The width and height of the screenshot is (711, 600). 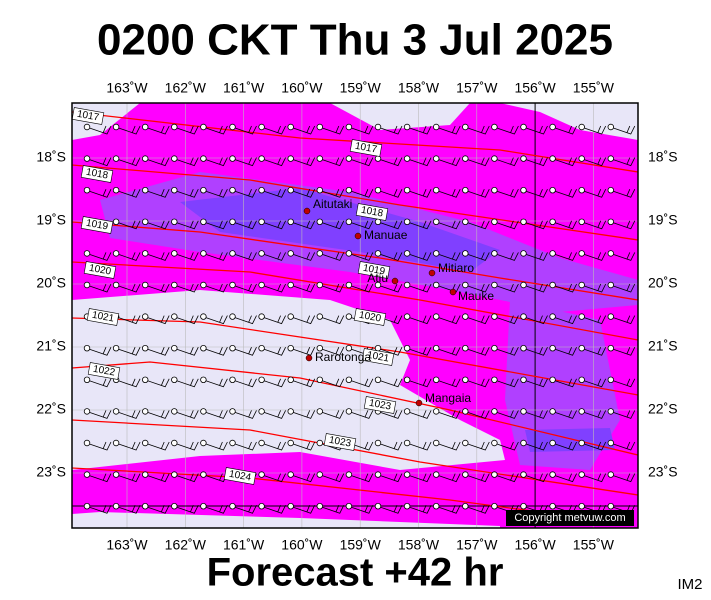 I want to click on isobar-label: 1024, so click(x=240, y=476).